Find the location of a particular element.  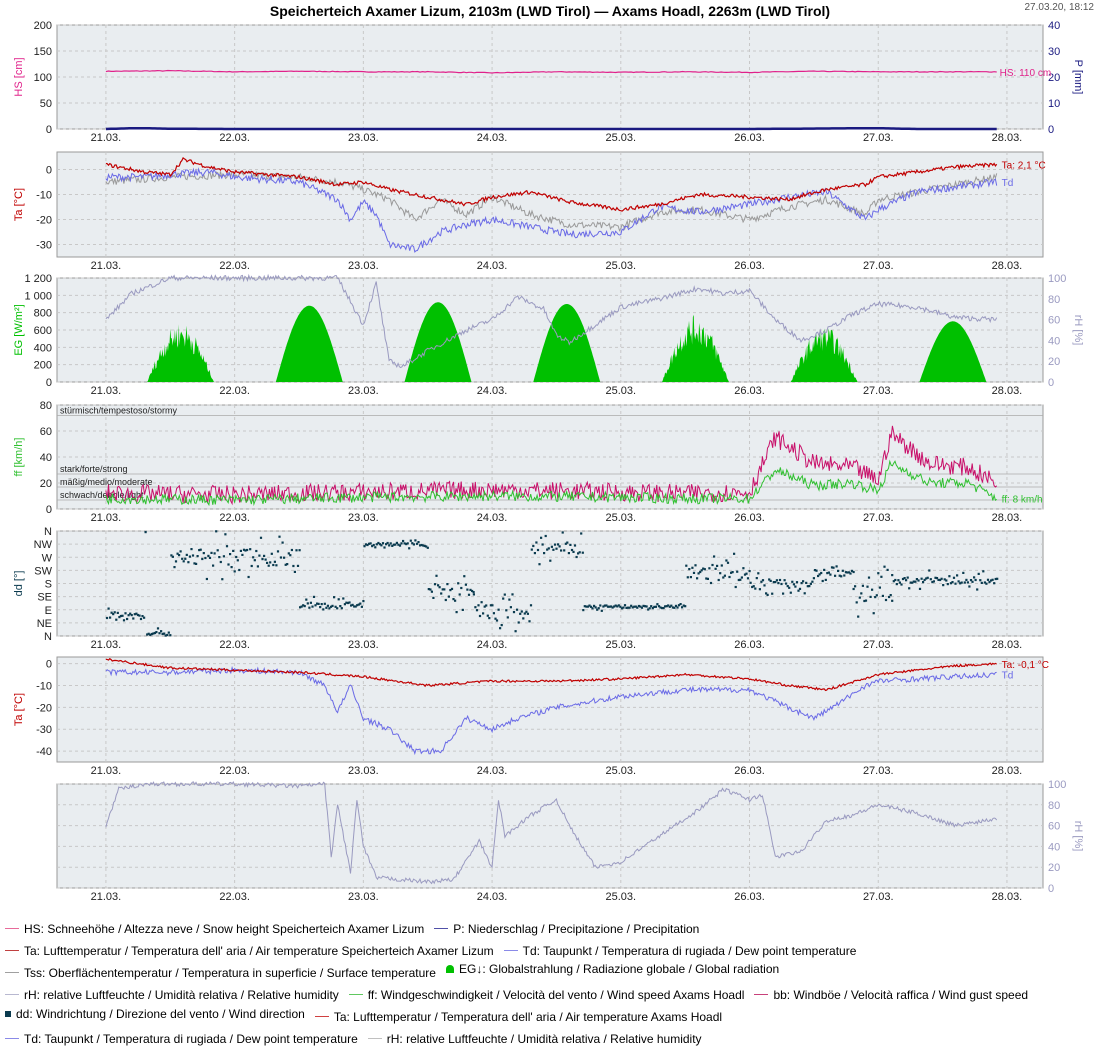

x-tick-label: 26.03. is located at coordinates (749, 266).